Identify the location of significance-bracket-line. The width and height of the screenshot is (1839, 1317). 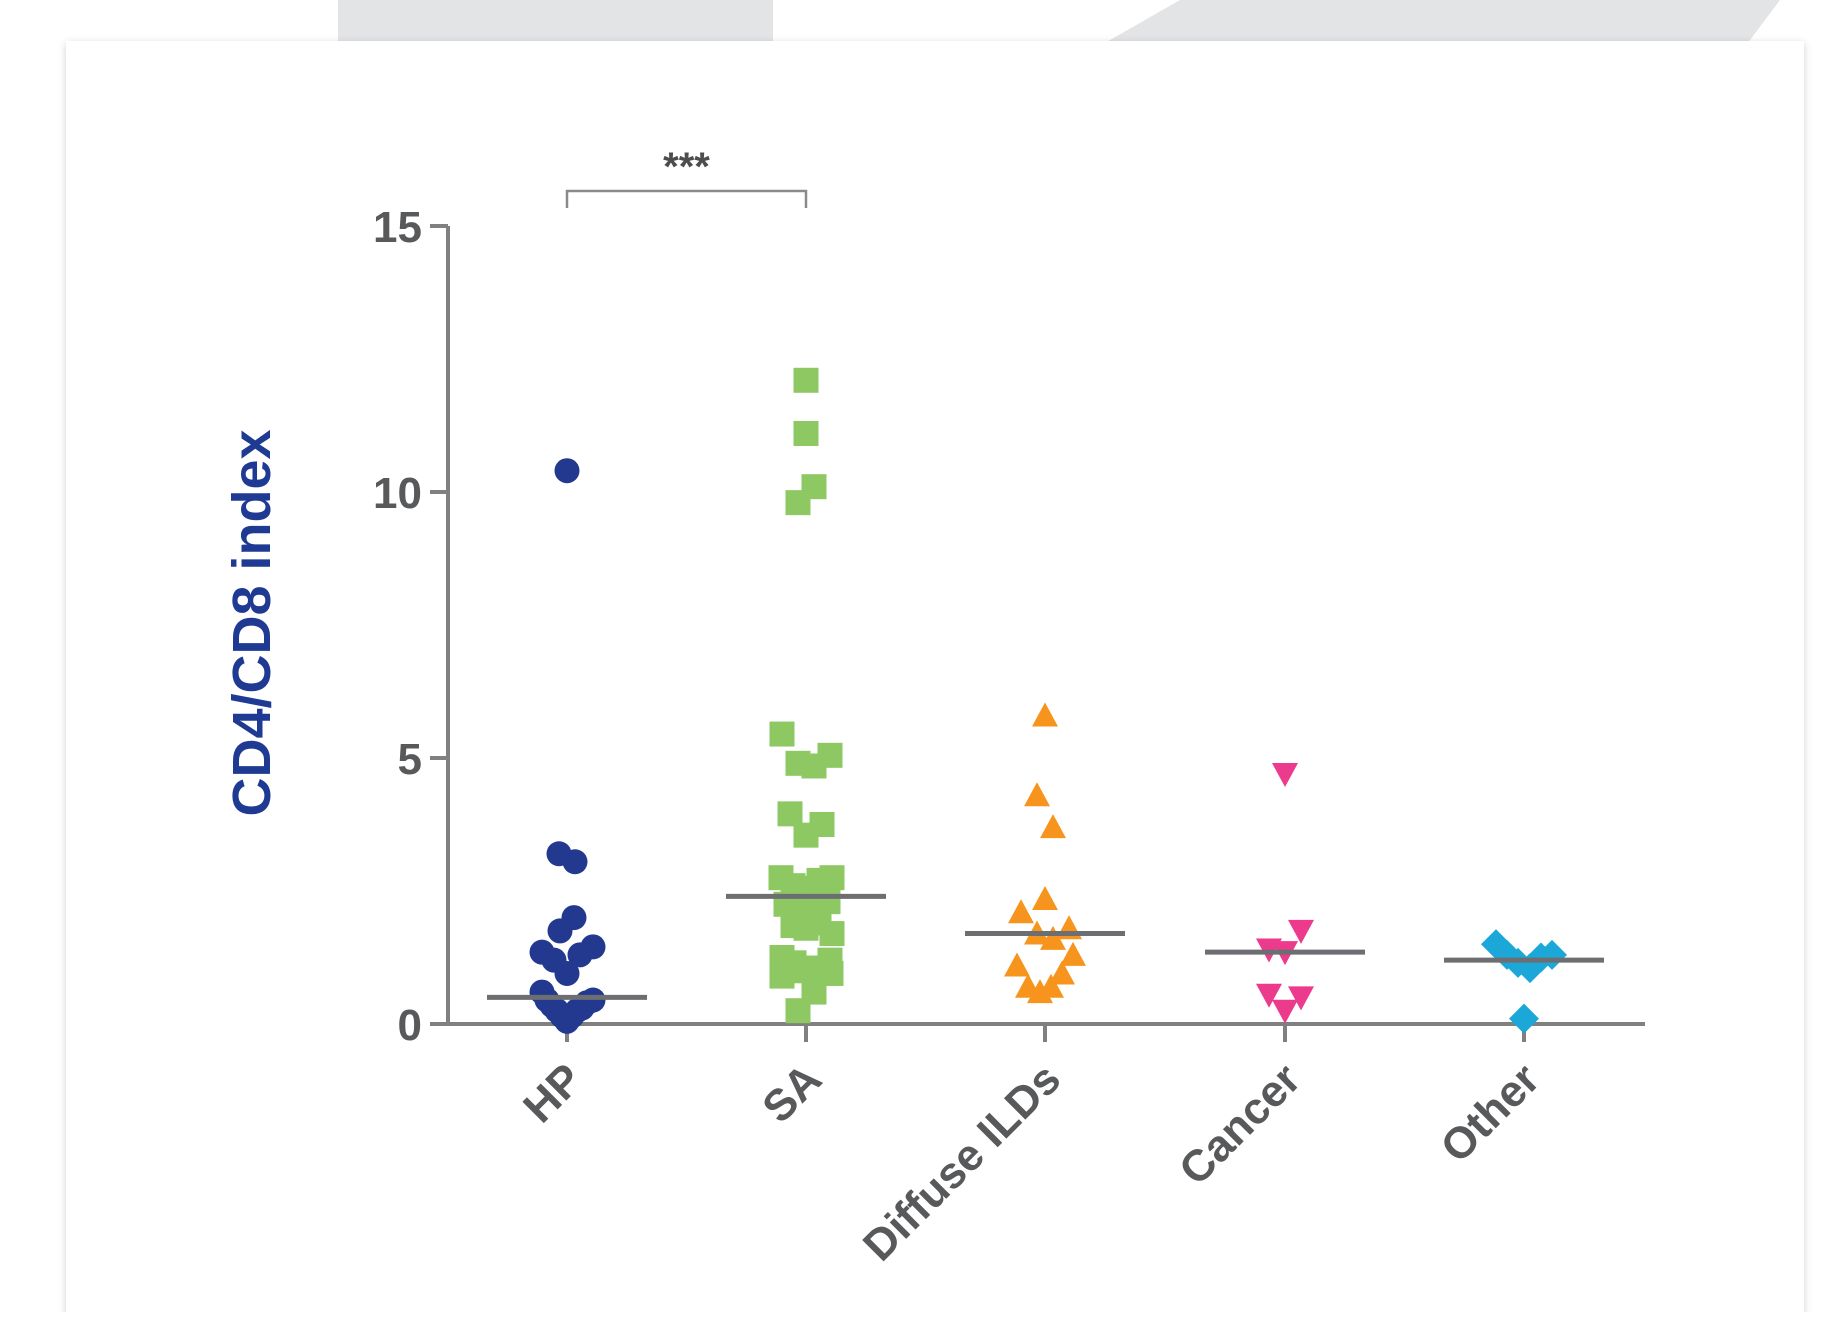
(686, 198).